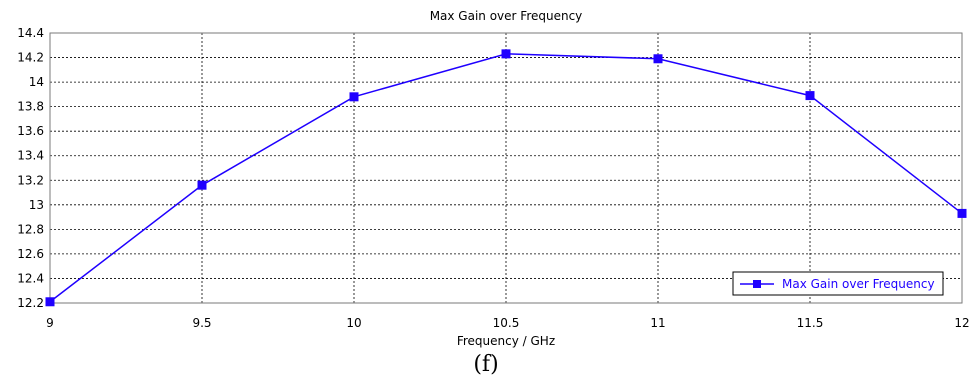 This screenshot has height=387, width=972. What do you see at coordinates (36, 82) in the screenshot?
I see `y-tick-label: 14` at bounding box center [36, 82].